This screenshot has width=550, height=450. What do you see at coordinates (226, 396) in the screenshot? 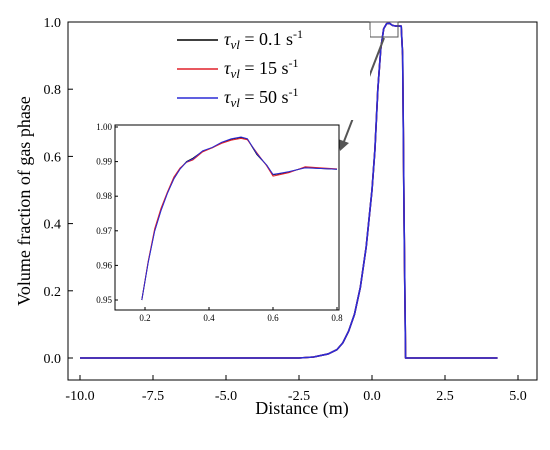
I see `x-tick-label: -5.0` at bounding box center [226, 396].